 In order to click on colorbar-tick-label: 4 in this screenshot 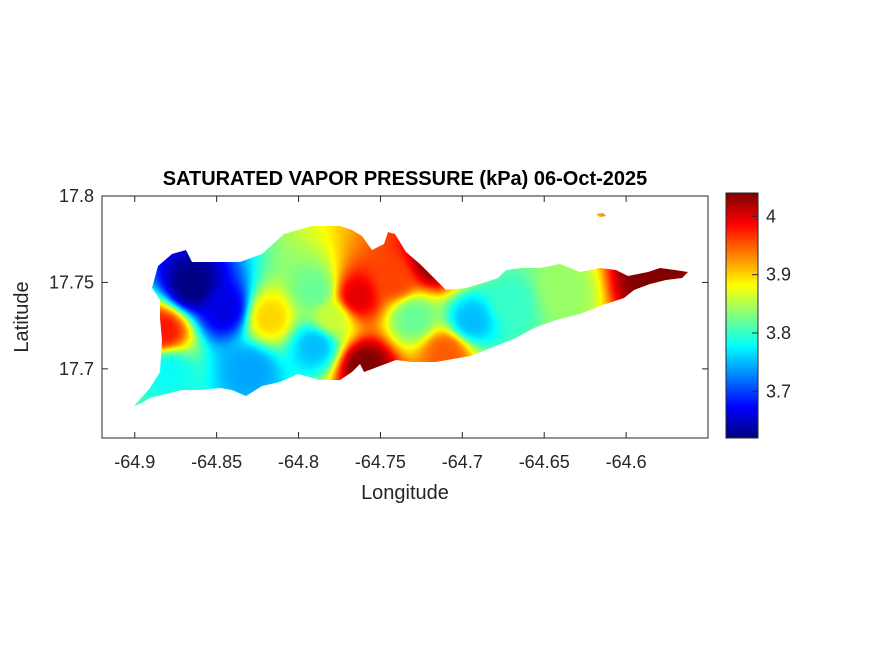, I will do `click(771, 216)`.